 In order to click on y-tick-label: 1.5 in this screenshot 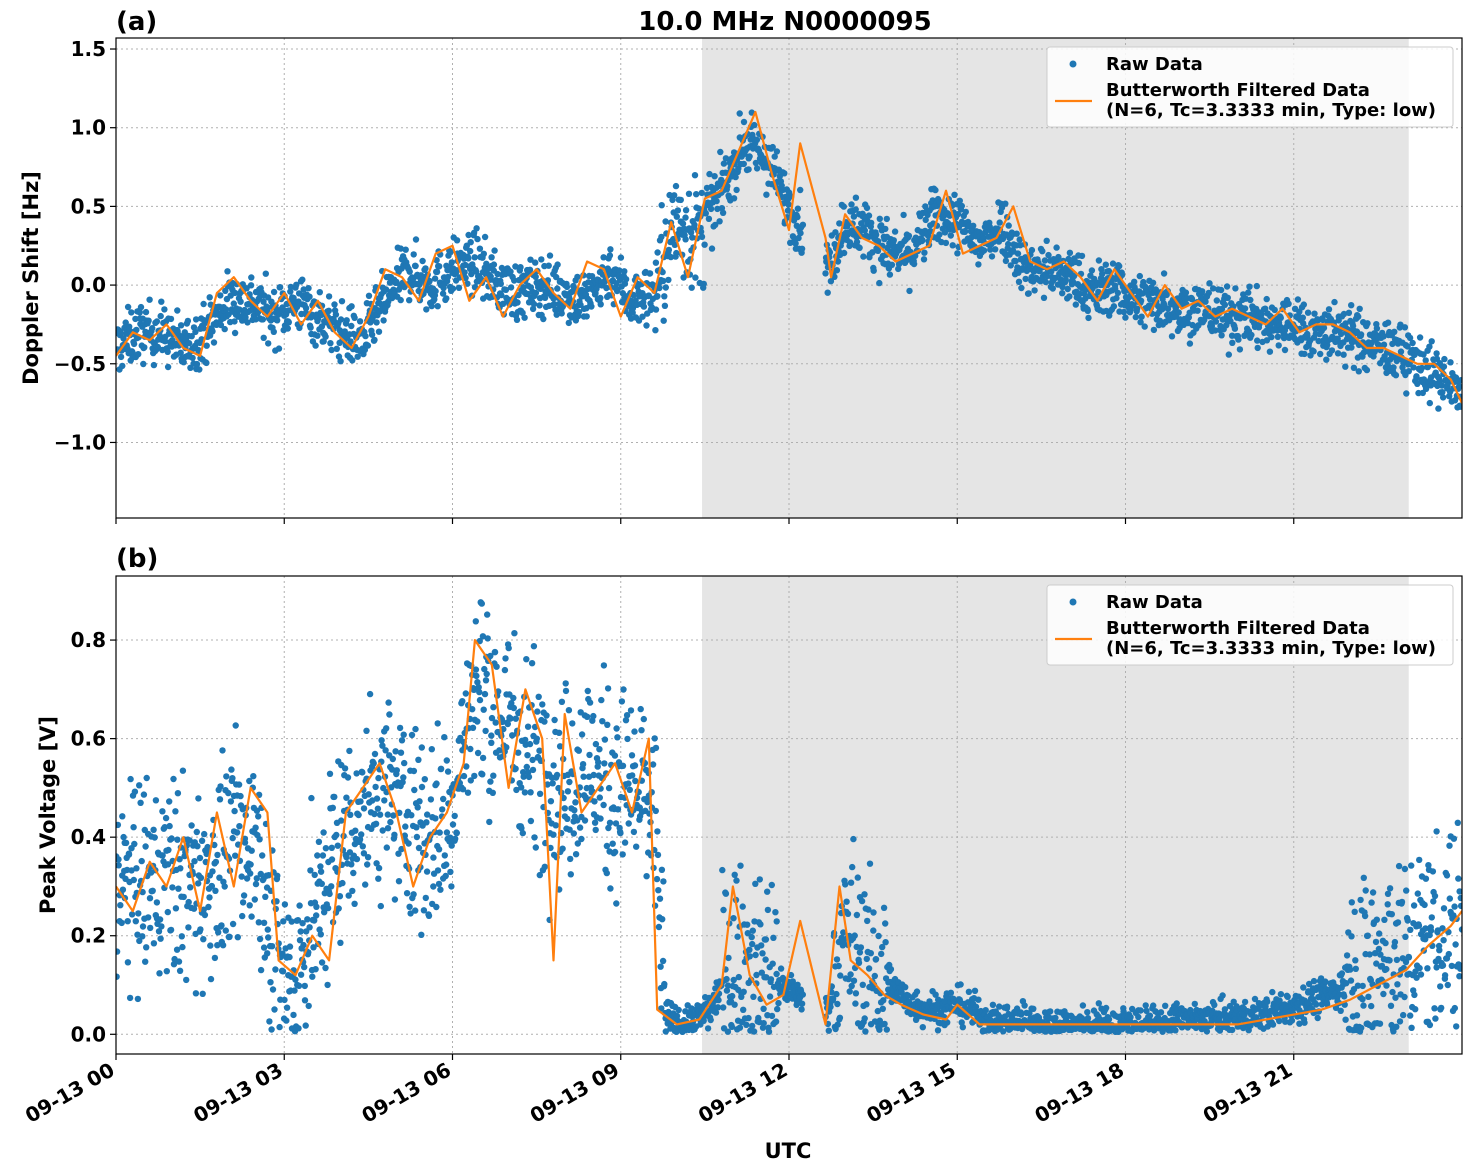, I will do `click(88, 49)`.